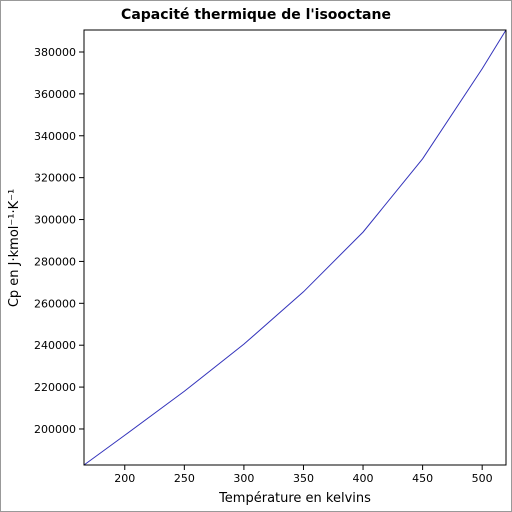  I want to click on x-tick-label: 250, so click(184, 478).